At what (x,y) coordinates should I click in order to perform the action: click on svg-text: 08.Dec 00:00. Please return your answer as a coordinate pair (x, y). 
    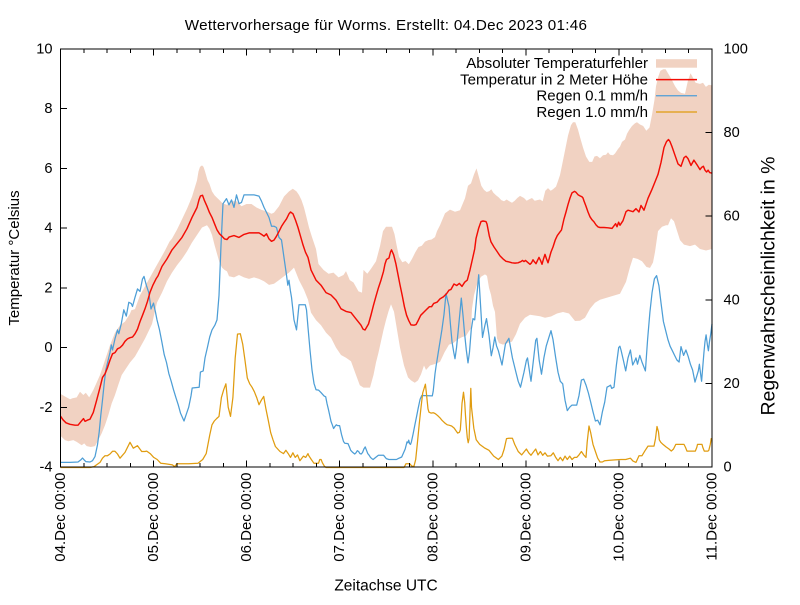
    Looking at the image, I should click on (432, 517).